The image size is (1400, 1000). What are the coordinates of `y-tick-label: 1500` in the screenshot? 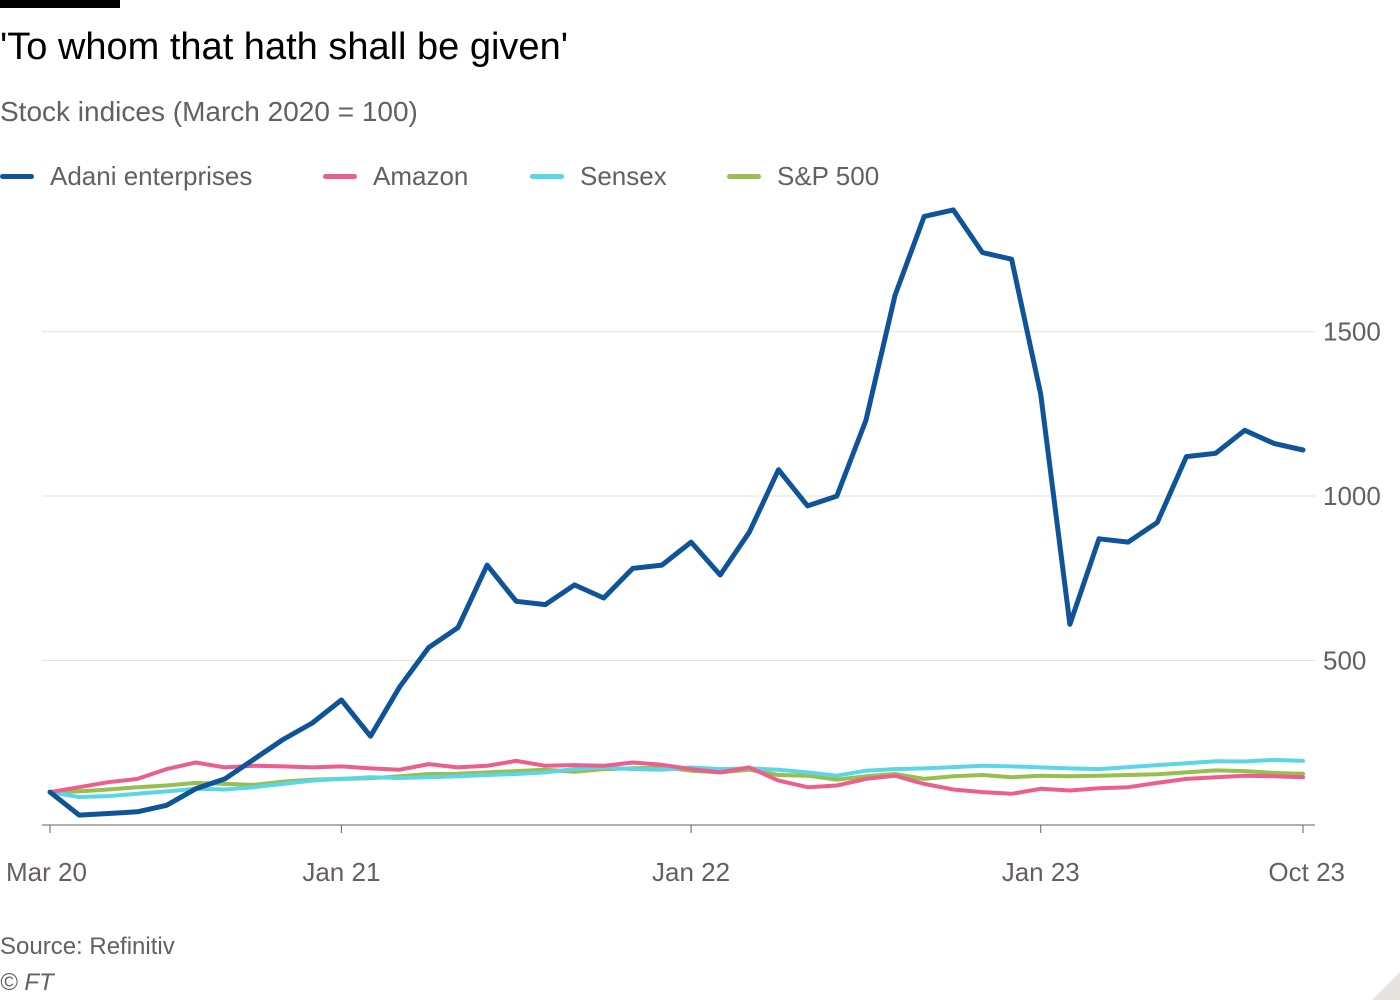 It's located at (1352, 332).